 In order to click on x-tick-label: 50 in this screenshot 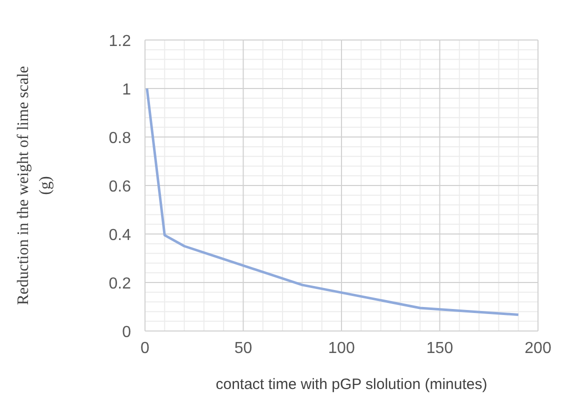, I will do `click(243, 348)`.